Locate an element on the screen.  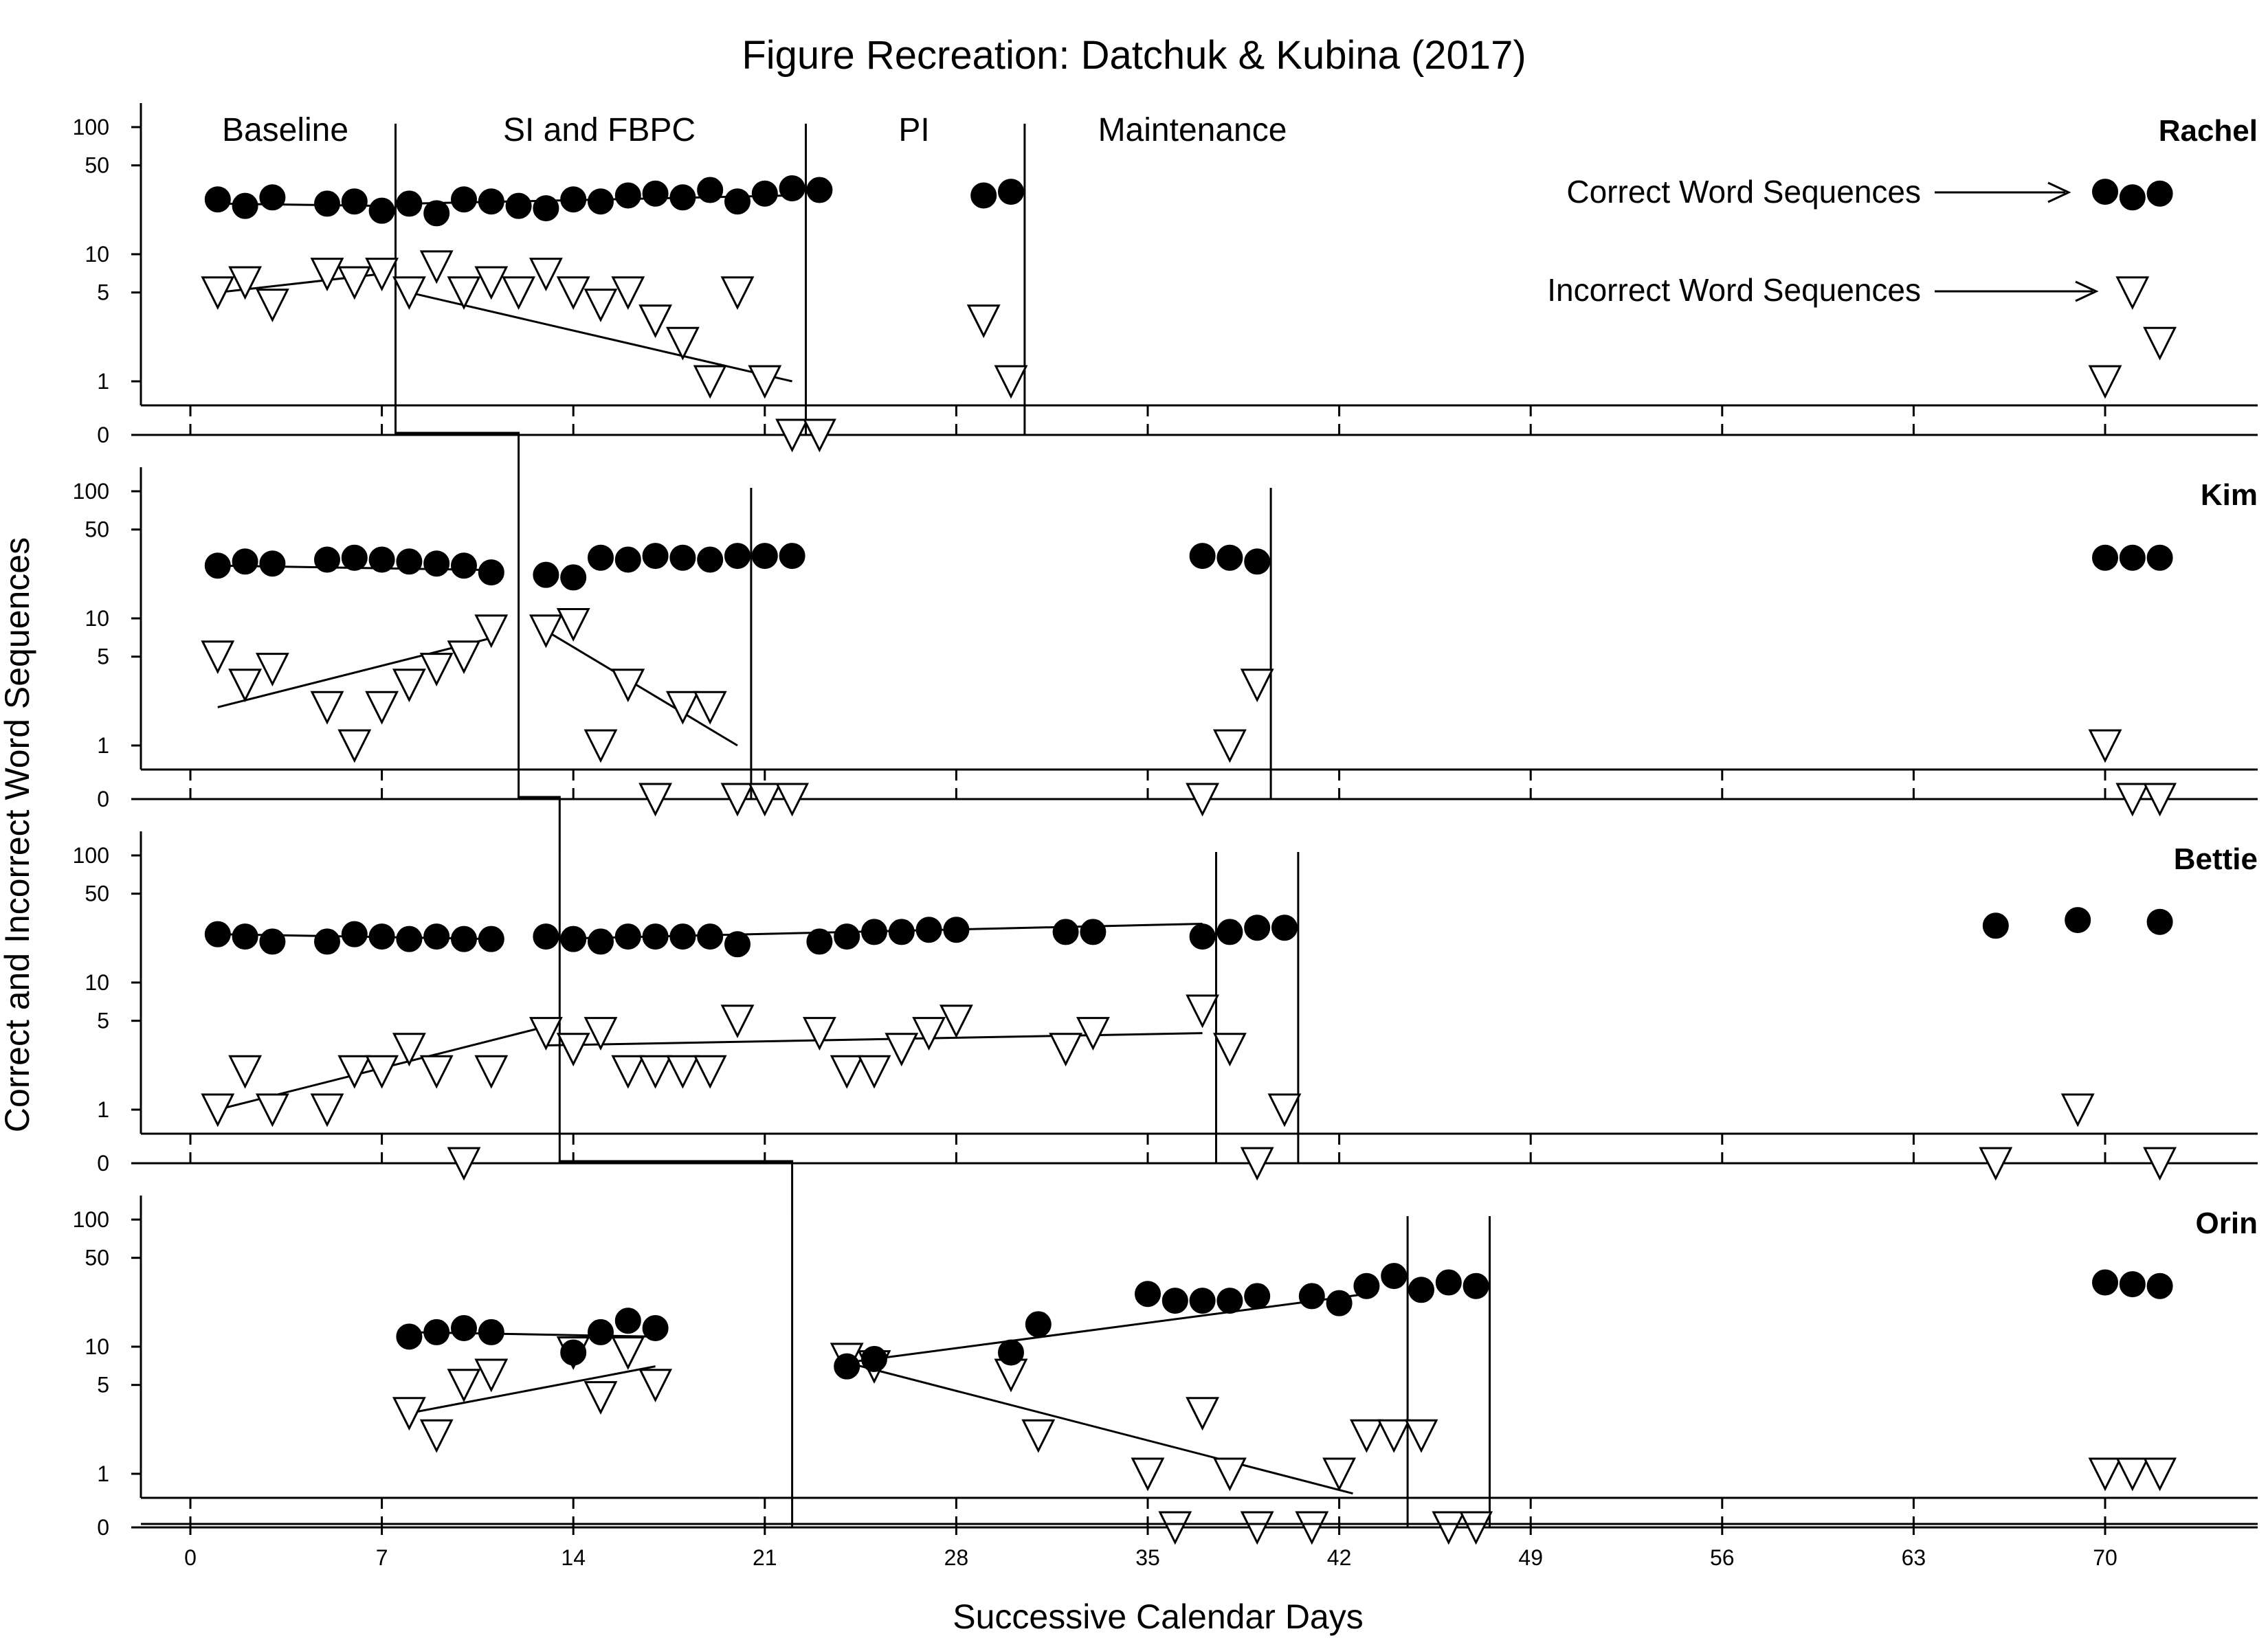
y-tick-label: 1 is located at coordinates (103, 745).